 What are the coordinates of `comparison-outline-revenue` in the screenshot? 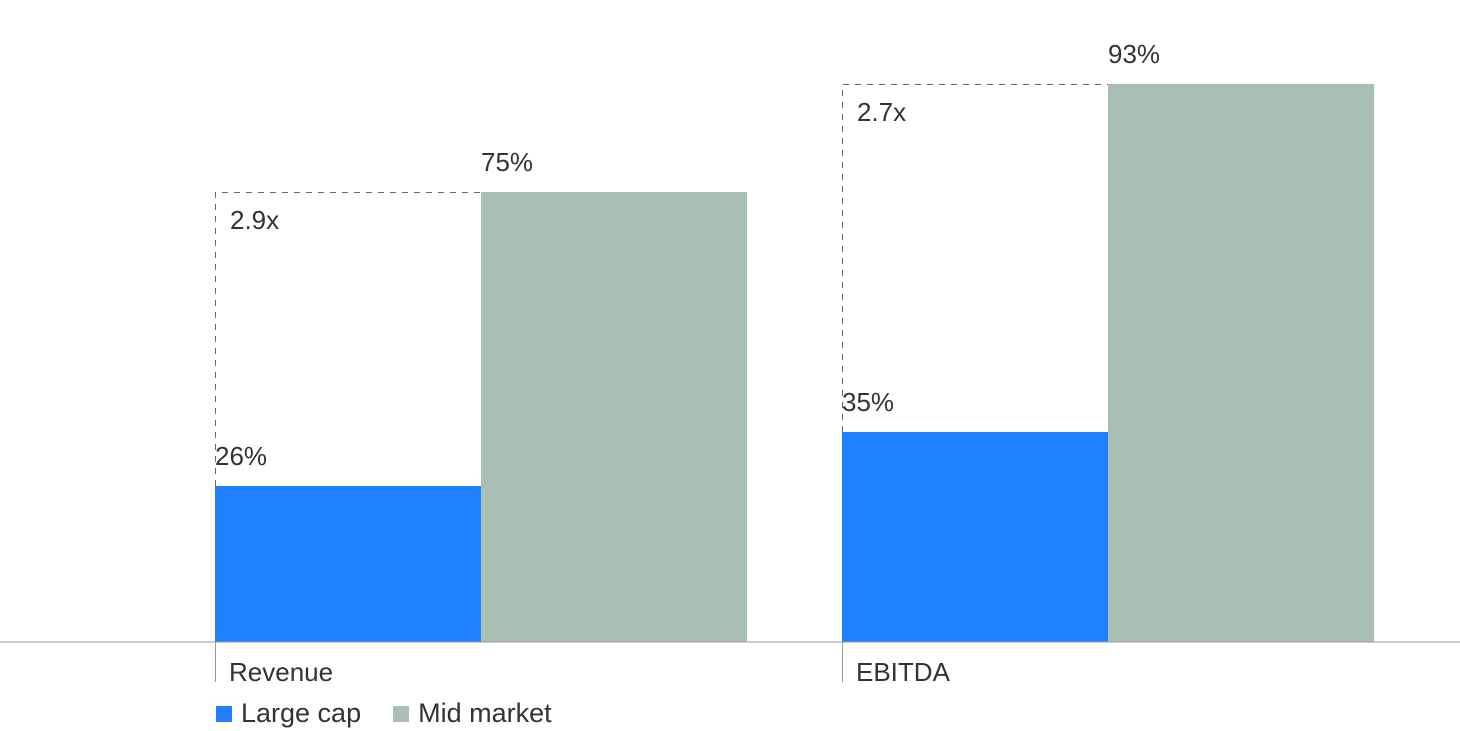 It's located at (348, 339).